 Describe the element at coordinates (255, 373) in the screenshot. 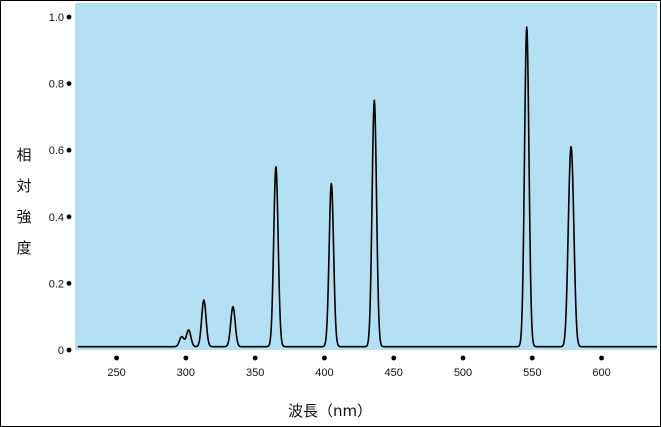

I see `x-tick-label: 350` at that location.